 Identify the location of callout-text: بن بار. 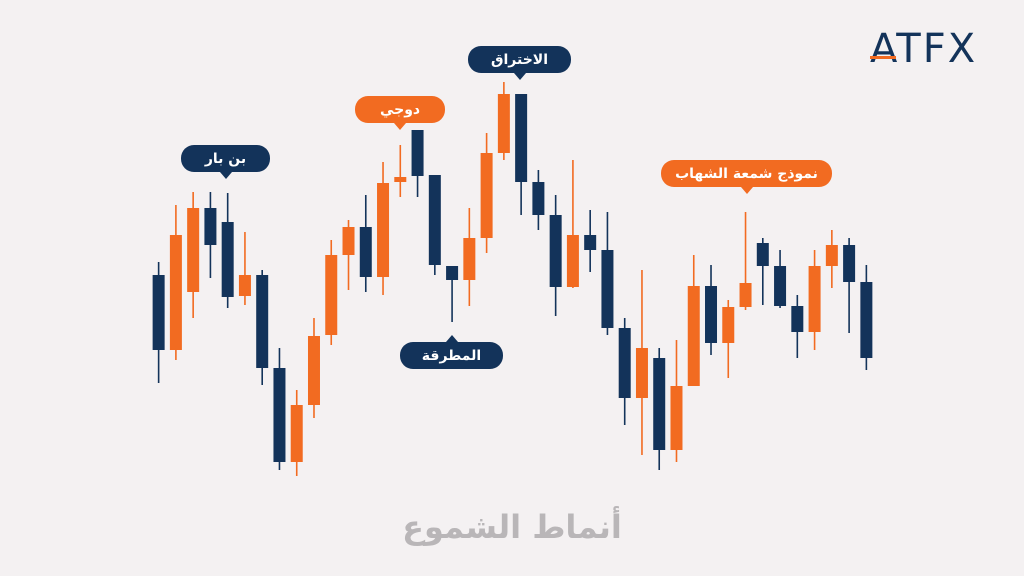
(225, 158).